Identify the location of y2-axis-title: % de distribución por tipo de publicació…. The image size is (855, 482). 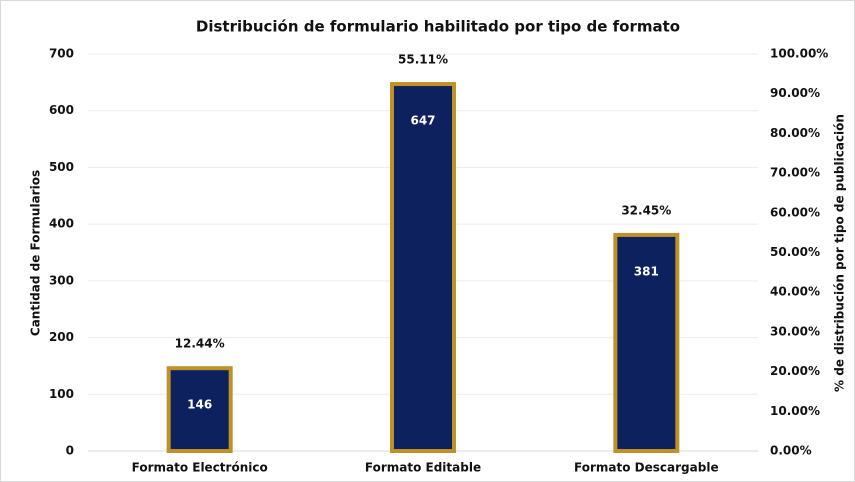
(840, 253).